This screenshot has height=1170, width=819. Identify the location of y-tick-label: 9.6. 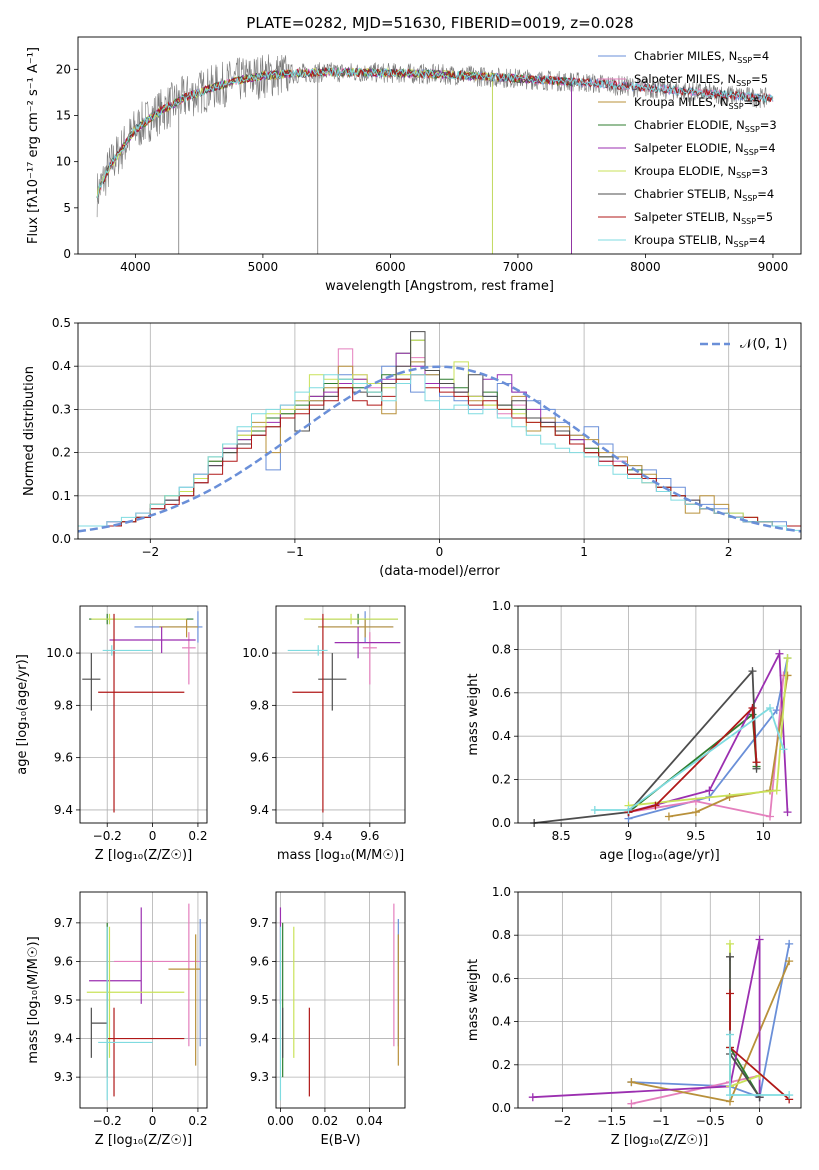
(63, 758).